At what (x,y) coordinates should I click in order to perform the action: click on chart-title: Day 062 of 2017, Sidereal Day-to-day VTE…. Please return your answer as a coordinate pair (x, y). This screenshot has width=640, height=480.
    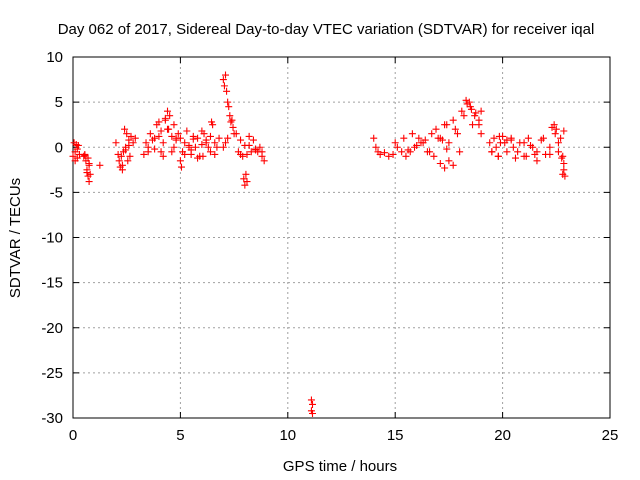
    Looking at the image, I should click on (326, 29).